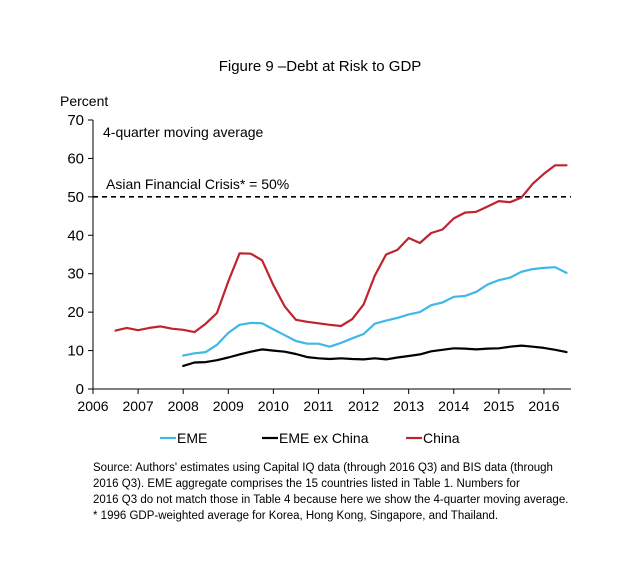  I want to click on x-tick-label: 2008, so click(183, 406).